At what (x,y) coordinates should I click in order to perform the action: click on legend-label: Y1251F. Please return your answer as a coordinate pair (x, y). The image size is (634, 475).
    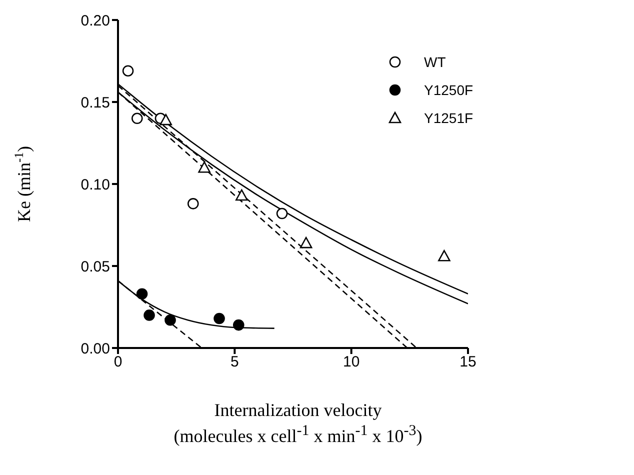
    Looking at the image, I should click on (449, 118).